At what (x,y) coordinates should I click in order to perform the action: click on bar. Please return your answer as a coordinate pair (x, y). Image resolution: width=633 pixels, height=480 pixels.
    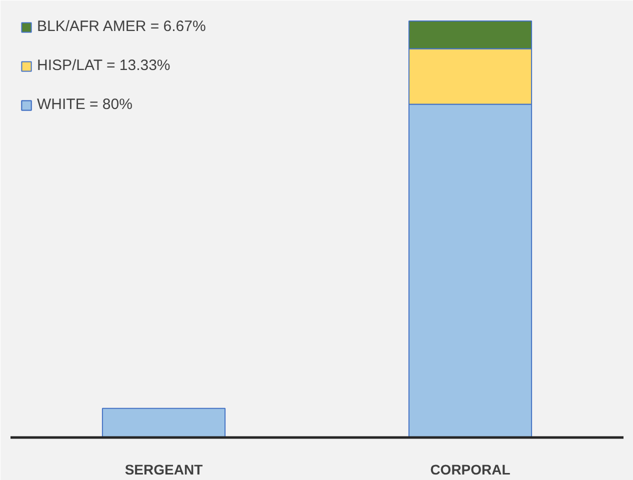
    Looking at the image, I should click on (164, 423).